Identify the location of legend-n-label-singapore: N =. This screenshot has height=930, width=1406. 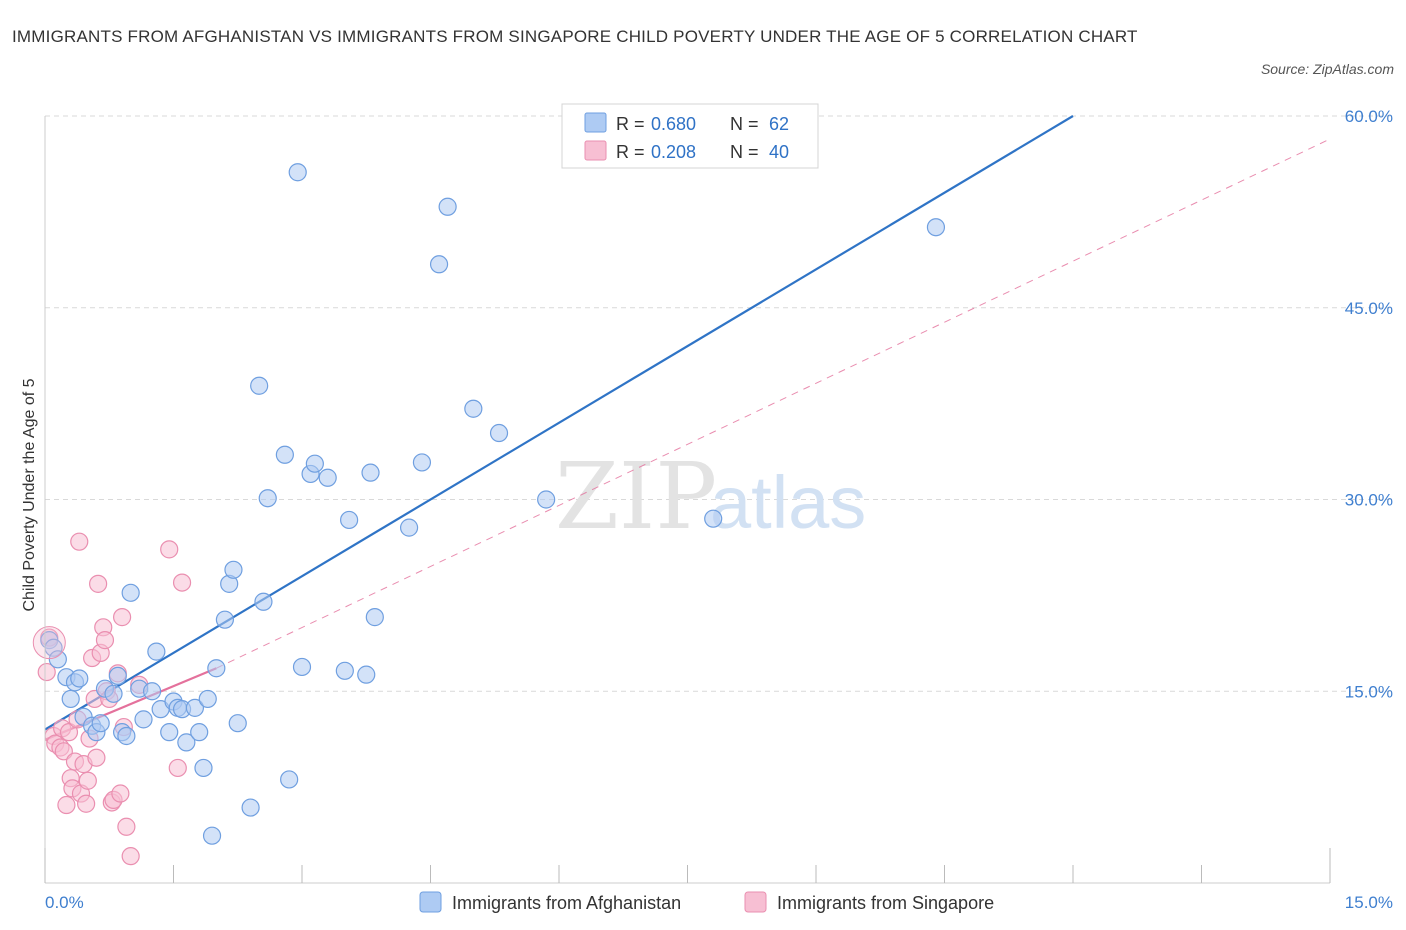
(744, 152).